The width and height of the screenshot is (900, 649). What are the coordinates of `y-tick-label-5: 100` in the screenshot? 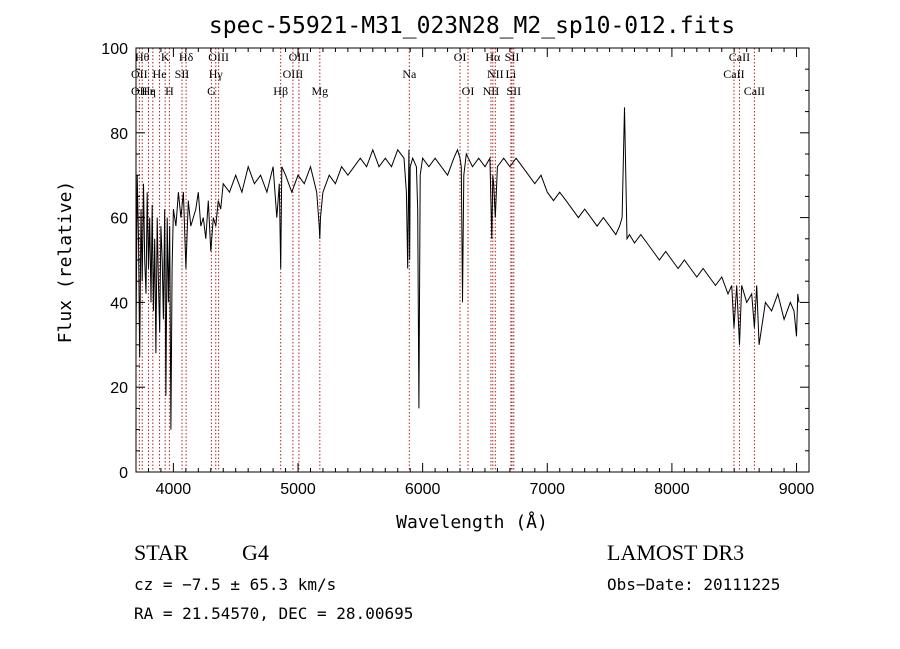 It's located at (114, 49).